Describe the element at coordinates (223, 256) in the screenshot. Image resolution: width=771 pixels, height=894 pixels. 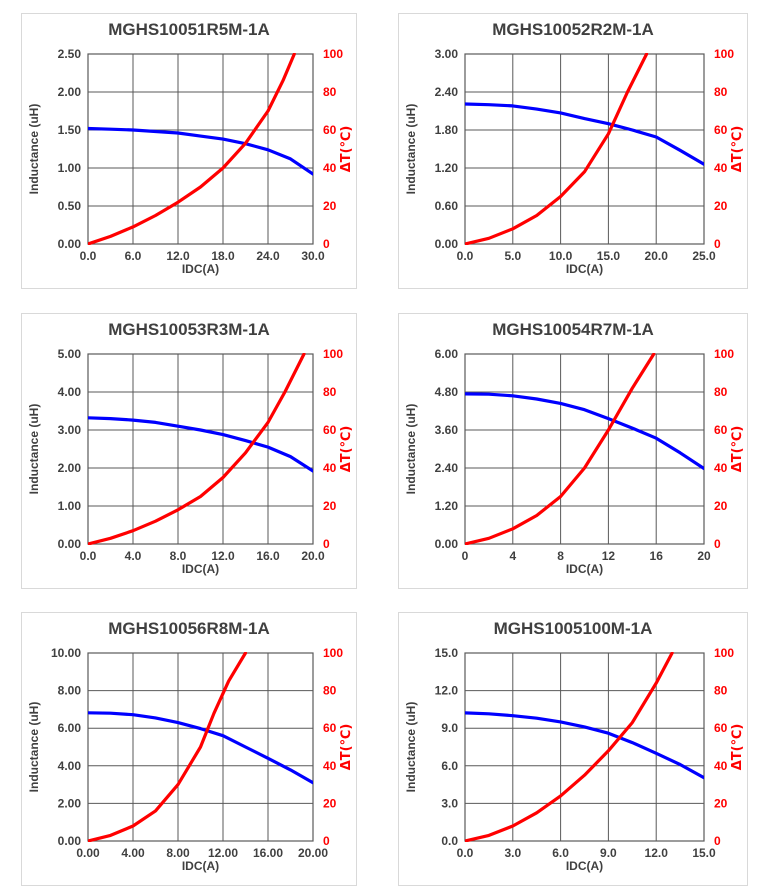
I see `x-tick-label: 18.0` at that location.